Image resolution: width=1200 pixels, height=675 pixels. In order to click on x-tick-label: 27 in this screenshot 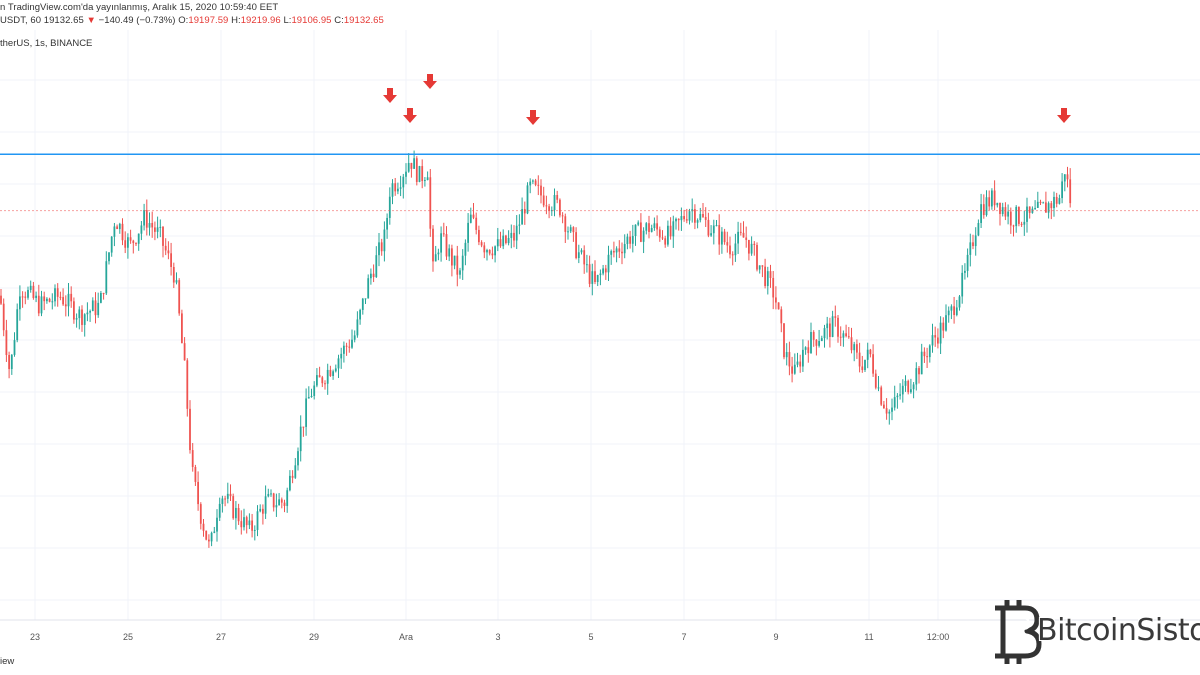, I will do `click(221, 637)`.